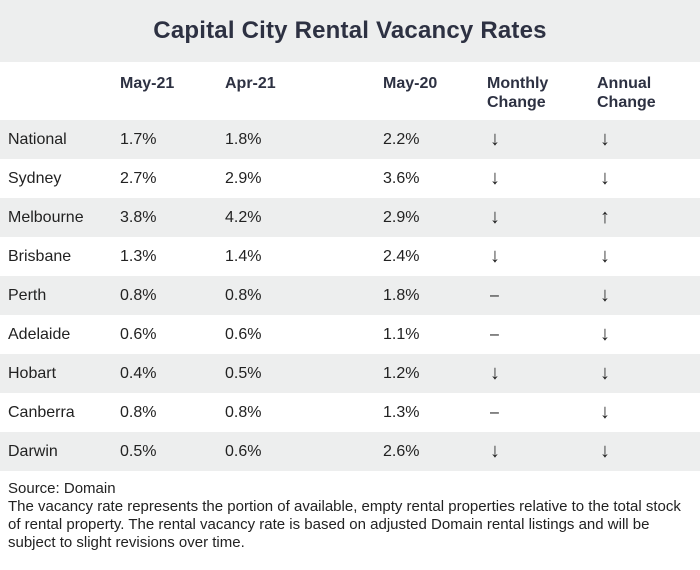 The height and width of the screenshot is (570, 700). I want to click on title-bar: Capital City Rental Vacancy Rates, so click(350, 31).